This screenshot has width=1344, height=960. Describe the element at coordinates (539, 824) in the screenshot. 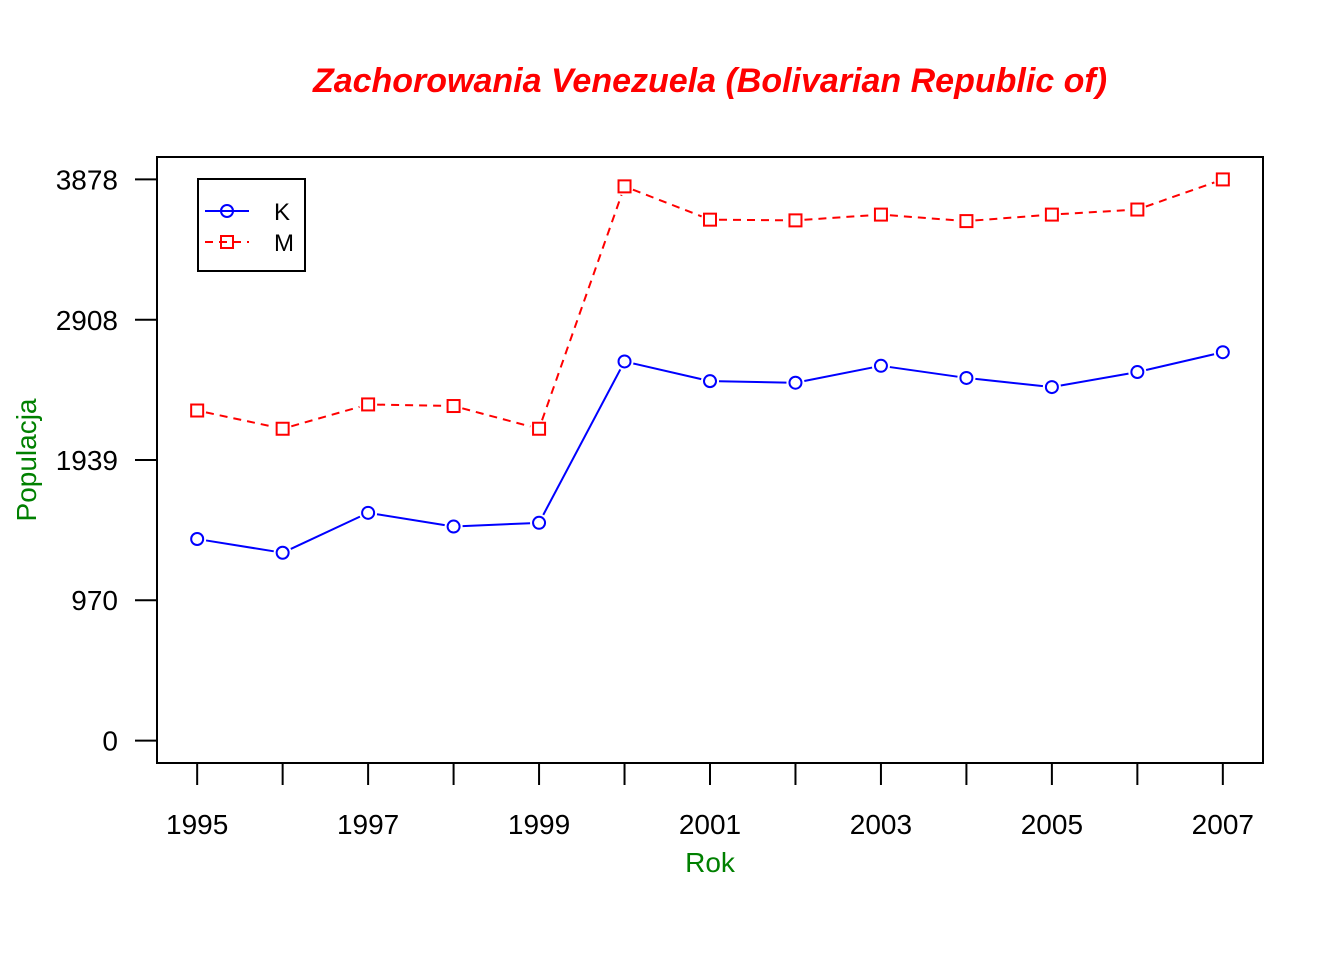

I see `x-tick-label: 1999` at that location.